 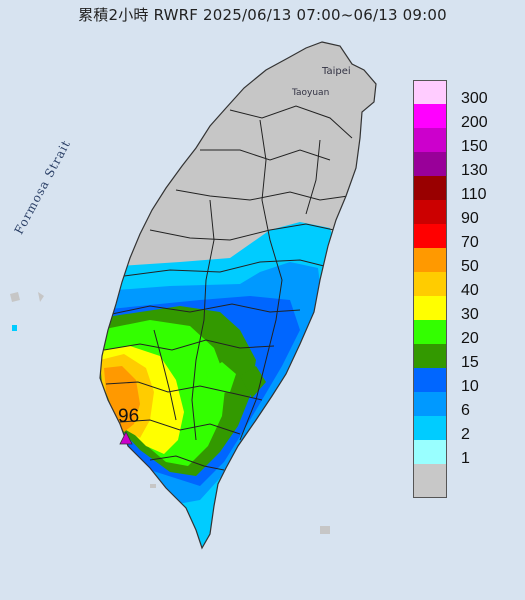 What do you see at coordinates (253, 382) in the screenshot?
I see `rain-patch-15mm` at bounding box center [253, 382].